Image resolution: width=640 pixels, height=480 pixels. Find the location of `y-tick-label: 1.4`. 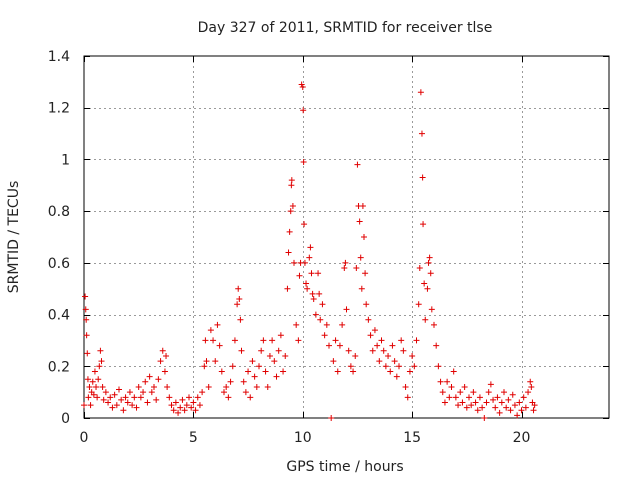

y-tick-label: 1.4 is located at coordinates (59, 57).